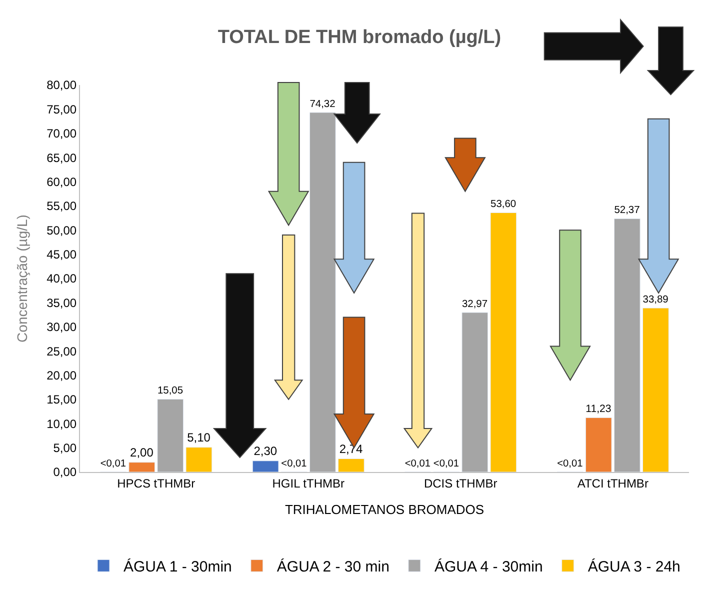 This screenshot has width=719, height=595. What do you see at coordinates (178, 567) in the screenshot?
I see `legend-label: ÁGUA 1 - 30min` at bounding box center [178, 567].